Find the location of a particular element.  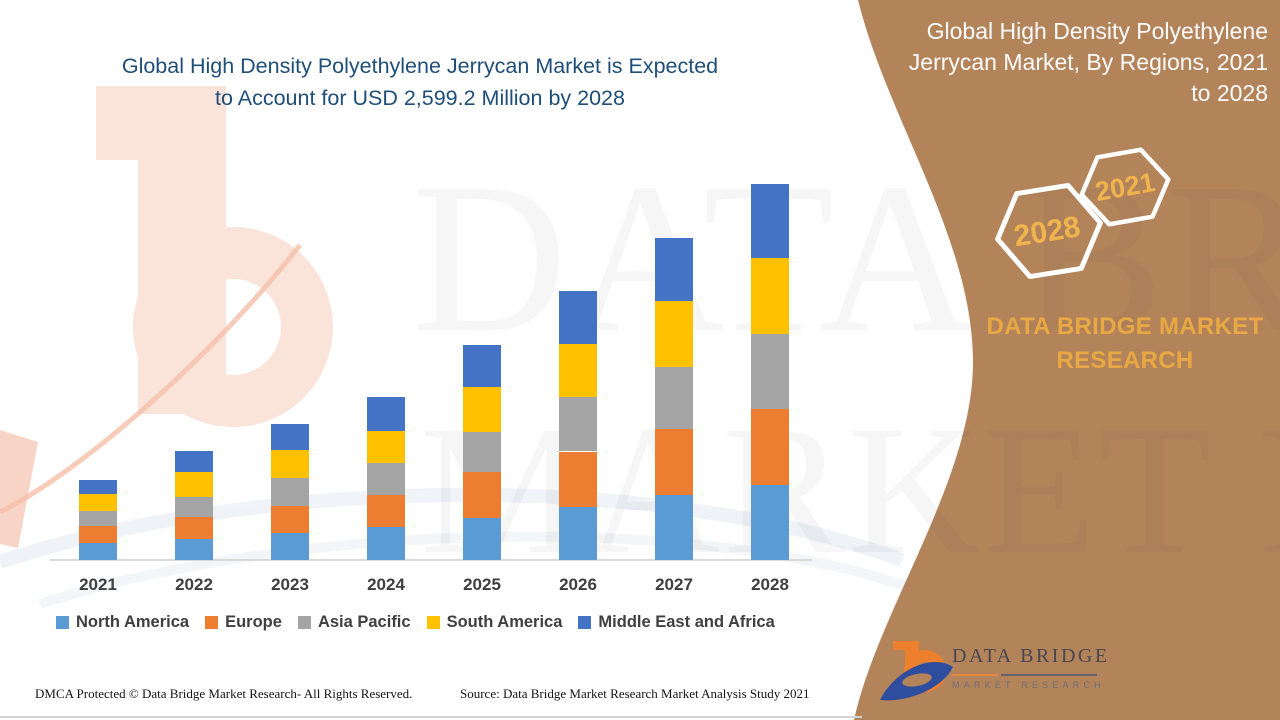

legend-item-south-america: South America is located at coordinates (494, 622).